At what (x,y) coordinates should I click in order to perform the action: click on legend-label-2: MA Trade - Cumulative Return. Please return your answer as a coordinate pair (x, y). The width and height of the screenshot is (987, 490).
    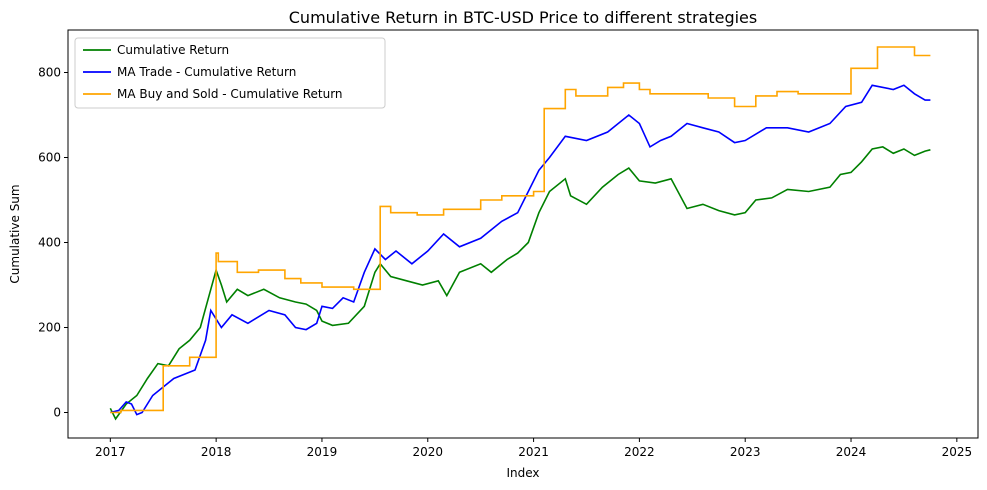
    Looking at the image, I should click on (206, 72).